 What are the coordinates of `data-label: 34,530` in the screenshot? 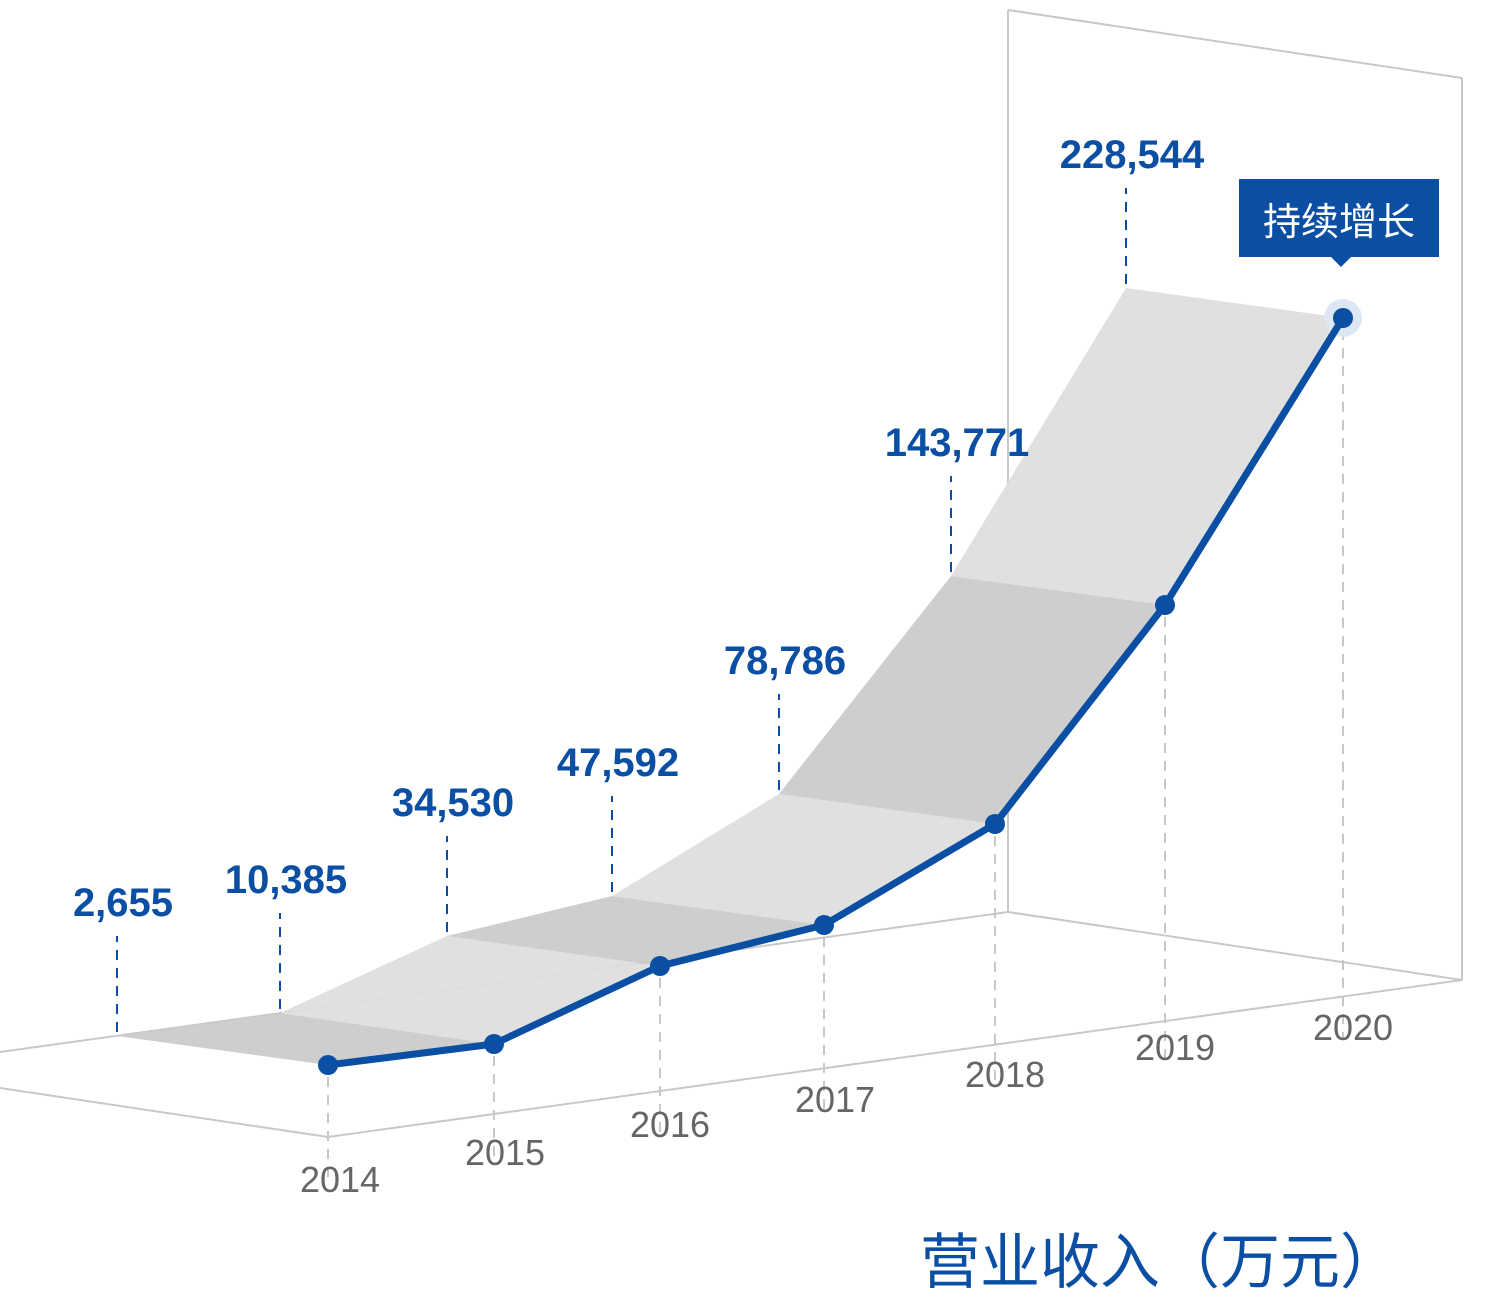 It's located at (453, 803).